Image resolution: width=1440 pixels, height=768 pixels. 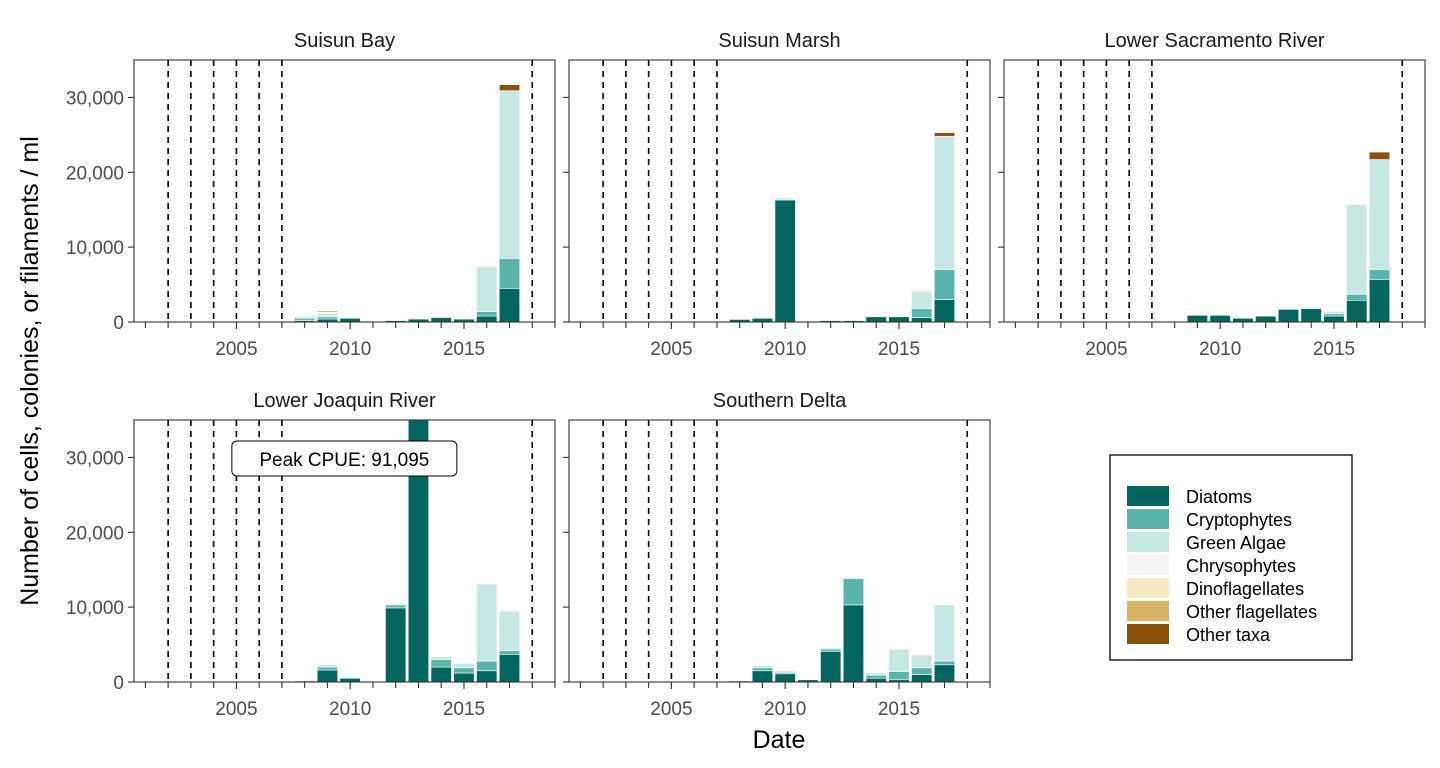 What do you see at coordinates (1228, 635) in the screenshot?
I see `legend-label: Other taxa` at bounding box center [1228, 635].